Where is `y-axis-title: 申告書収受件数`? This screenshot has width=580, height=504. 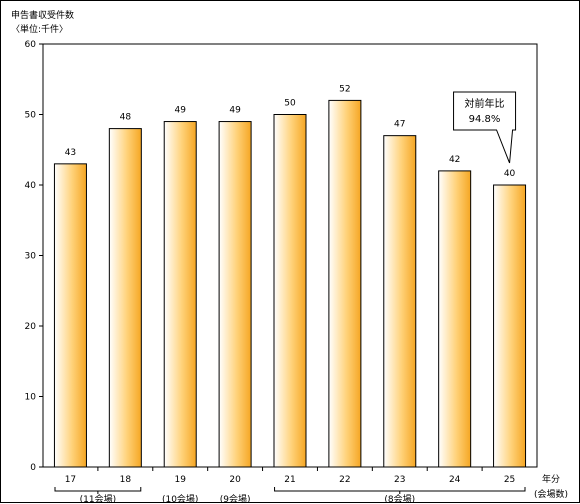 y-axis-title: 申告書収受件数 is located at coordinates (42, 15).